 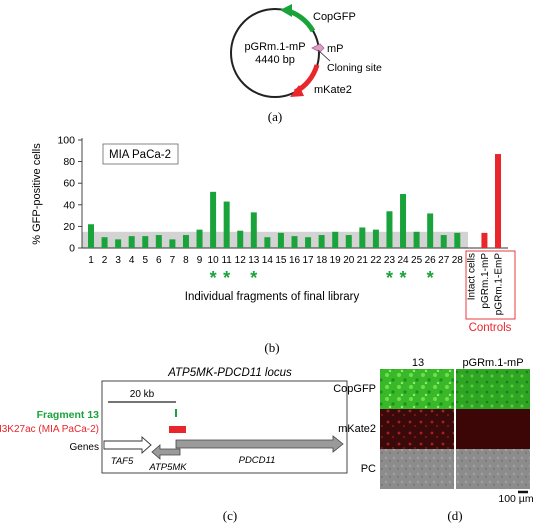 What do you see at coordinates (268, 260) in the screenshot?
I see `x-tick-label: 14` at bounding box center [268, 260].